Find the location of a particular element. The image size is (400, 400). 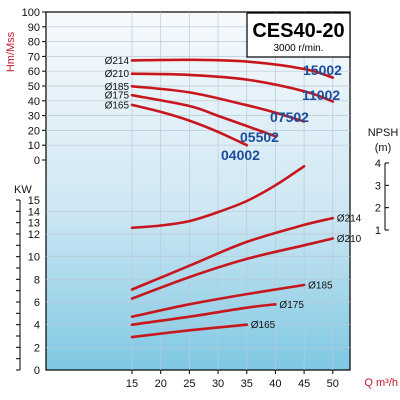

power-tick-label: 0 is located at coordinates (37, 371).